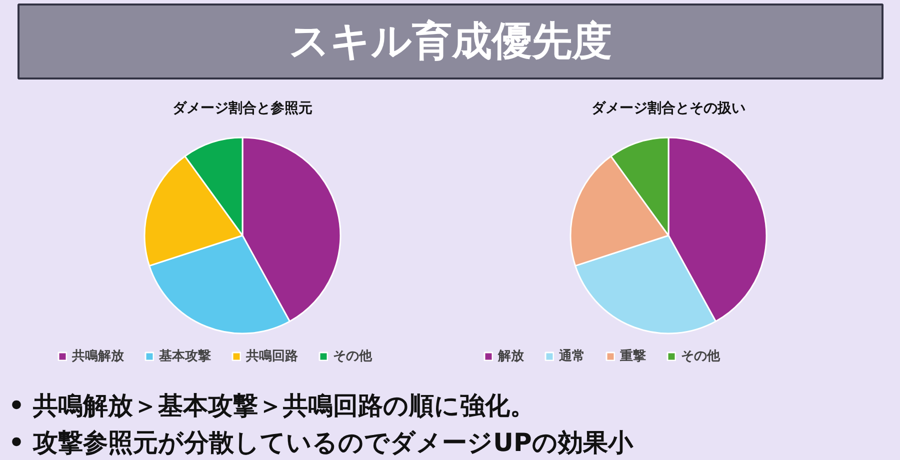 The height and width of the screenshot is (460, 900). Describe the element at coordinates (98, 356) in the screenshot. I see `legend-label: 共鳴解放` at that location.